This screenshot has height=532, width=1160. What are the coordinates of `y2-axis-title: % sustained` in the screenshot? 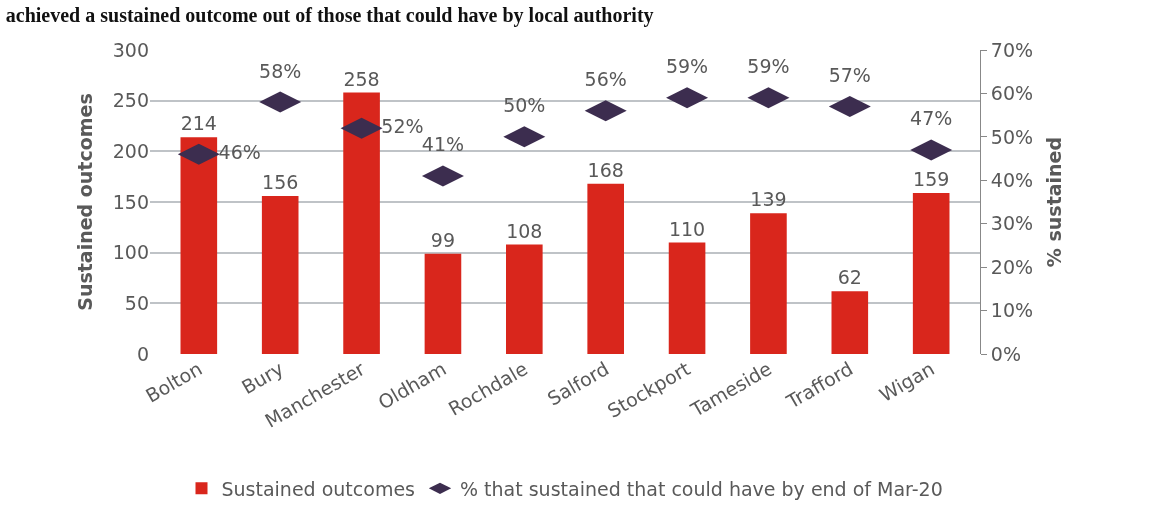 It's located at (1053, 202).